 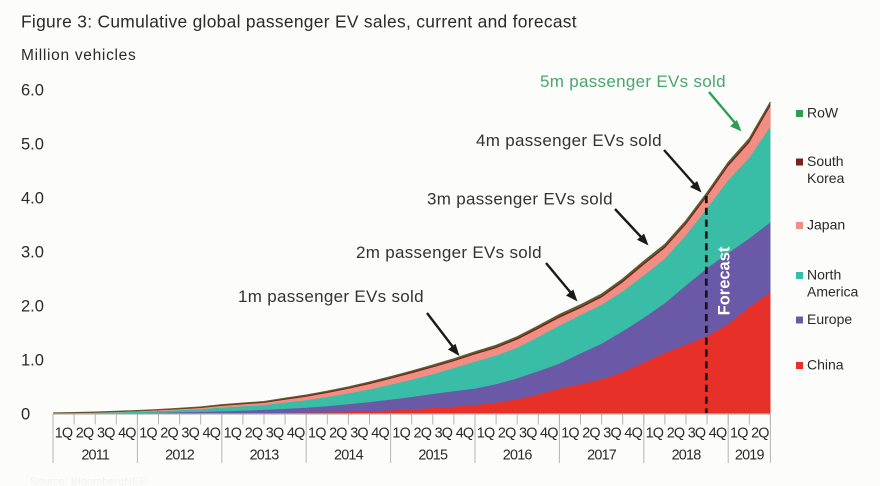 I want to click on svg-text: 1.0, so click(x=32, y=361).